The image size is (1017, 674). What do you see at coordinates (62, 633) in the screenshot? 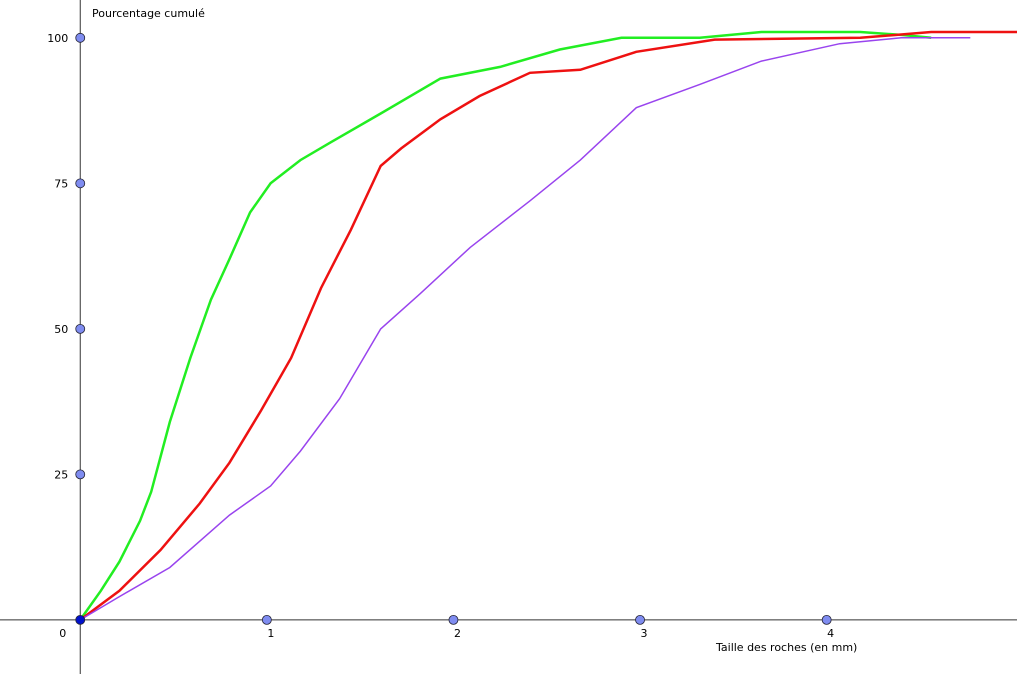
I see `x-tick-label: 0` at bounding box center [62, 633].